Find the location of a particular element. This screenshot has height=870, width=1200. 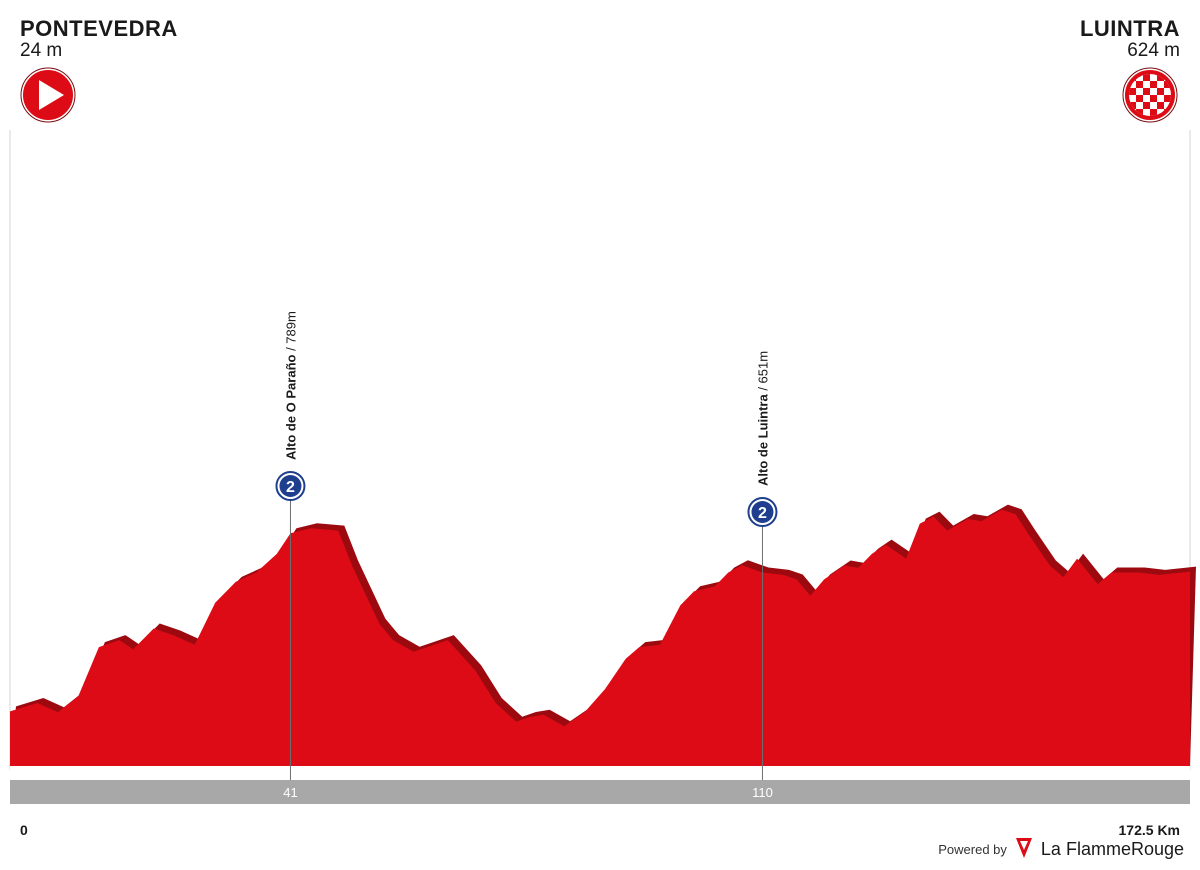

brand-accent: Rouge is located at coordinates (1157, 849).